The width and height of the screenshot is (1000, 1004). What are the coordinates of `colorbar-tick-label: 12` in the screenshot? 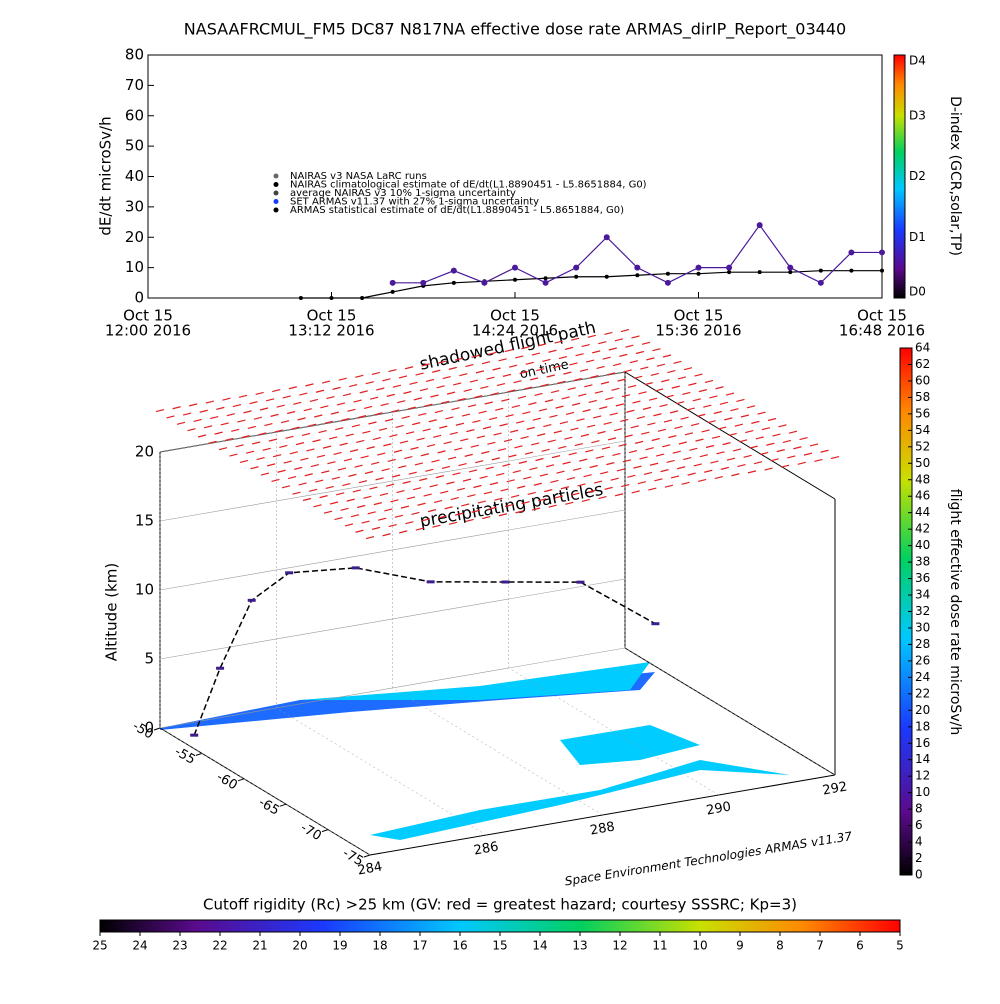 It's located at (922, 776).